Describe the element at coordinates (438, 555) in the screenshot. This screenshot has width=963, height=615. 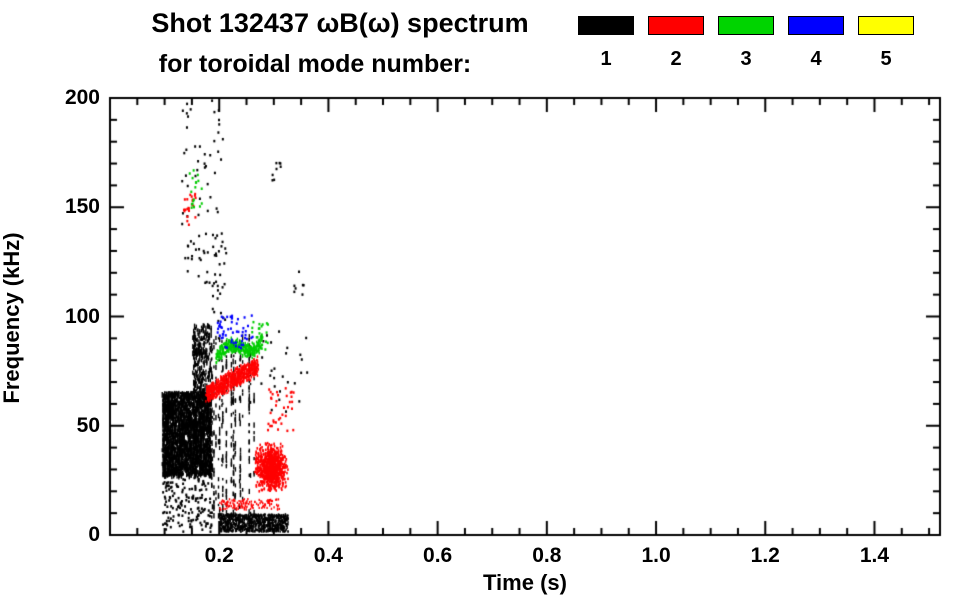
I see `x-tick-label: 0.6` at that location.